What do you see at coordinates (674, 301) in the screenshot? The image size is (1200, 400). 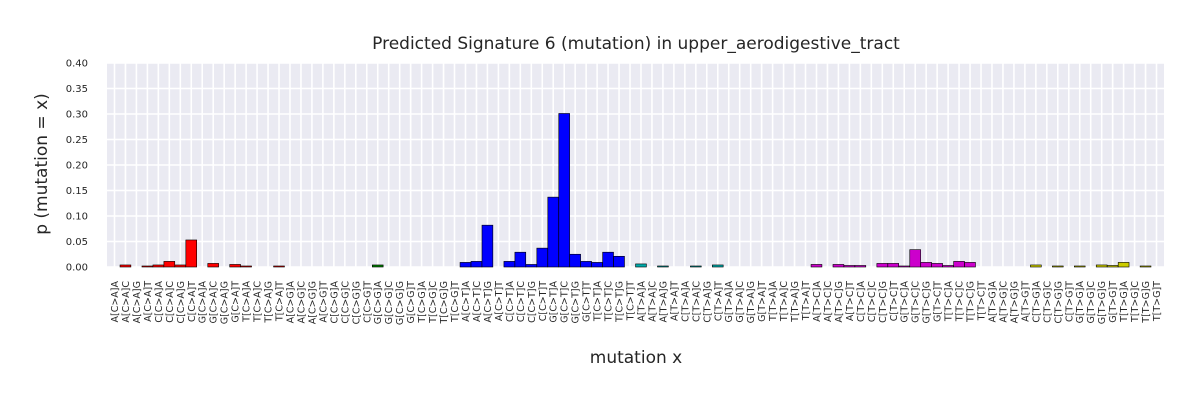 I see `x-tick-label: A[T>A]T` at bounding box center [674, 301].